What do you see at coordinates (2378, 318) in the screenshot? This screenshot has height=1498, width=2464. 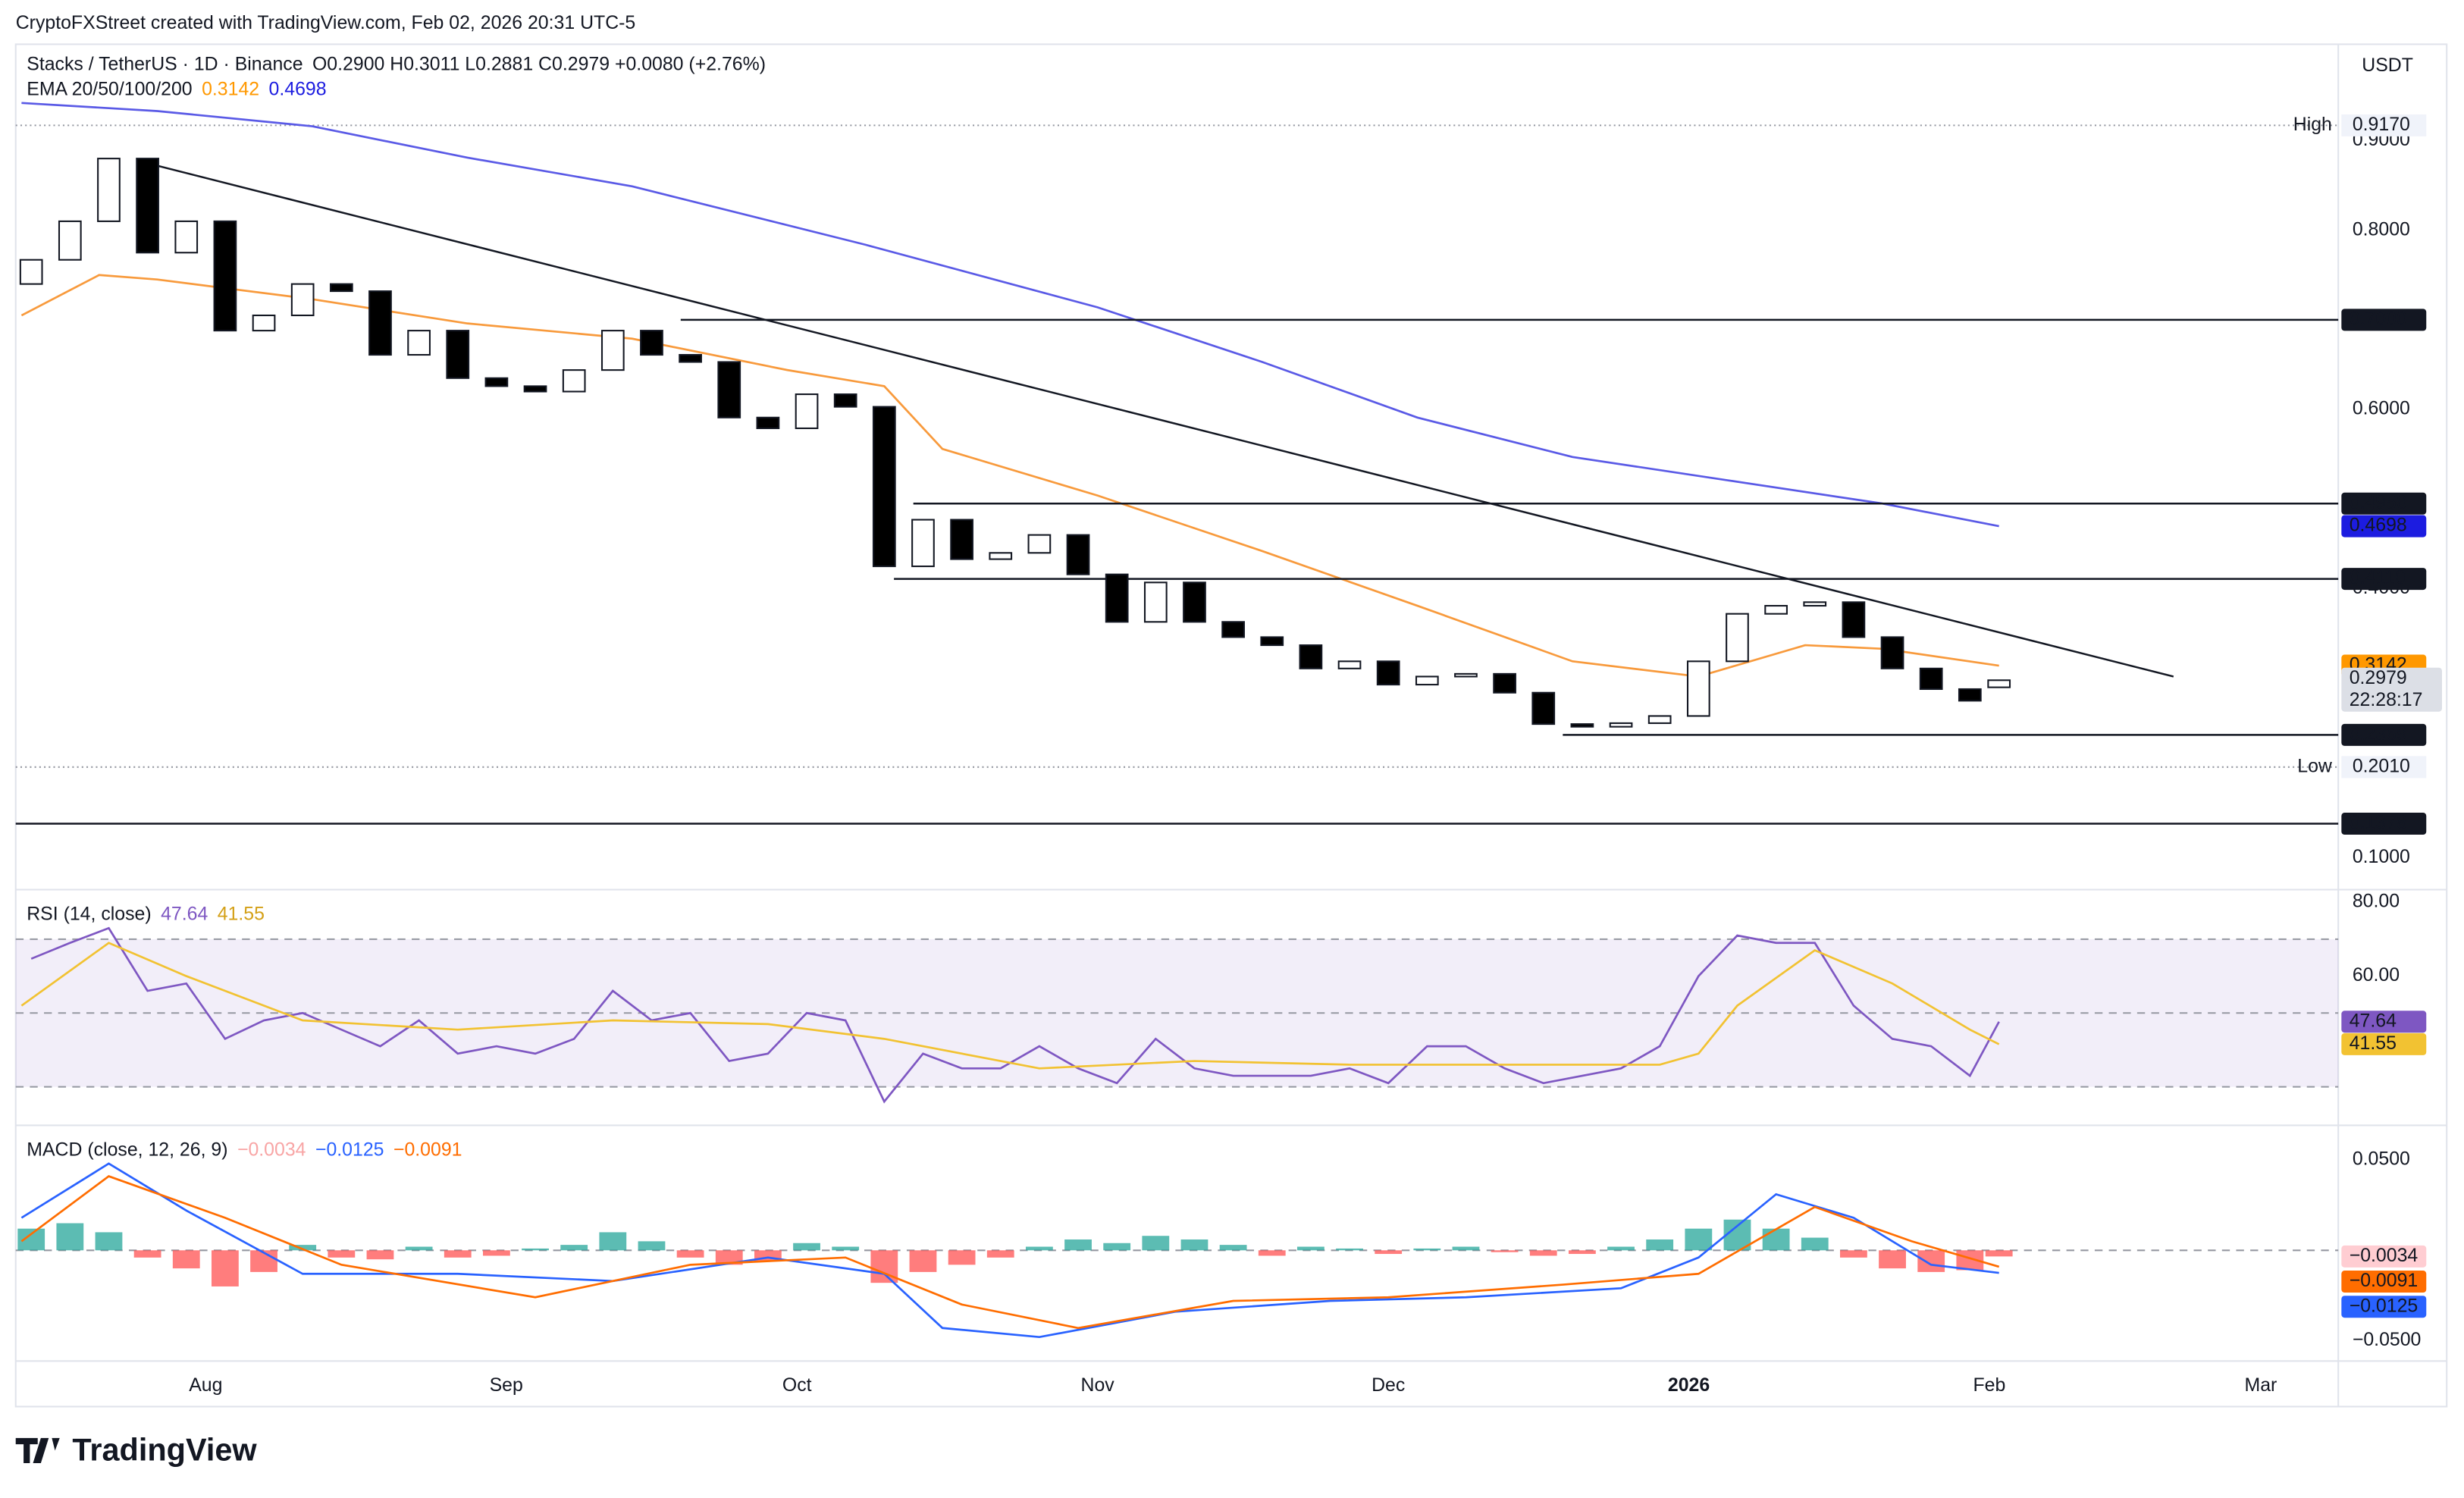 I see `level-label: 0.7000` at bounding box center [2378, 318].